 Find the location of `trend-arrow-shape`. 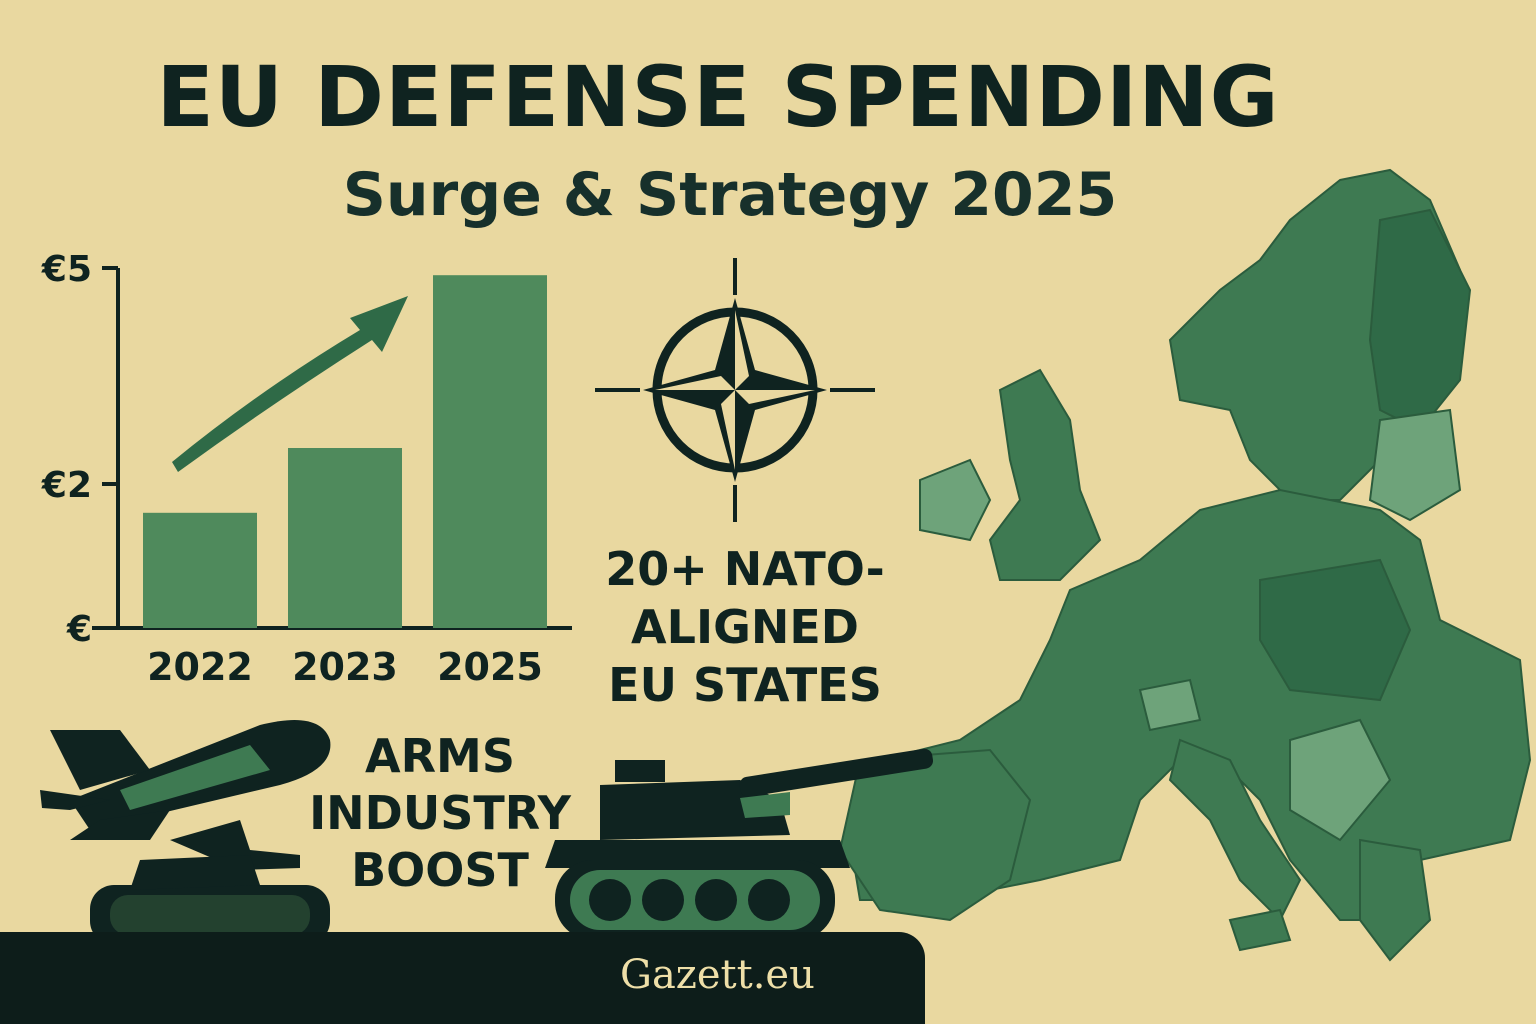

trend-arrow-shape is located at coordinates (290, 384).